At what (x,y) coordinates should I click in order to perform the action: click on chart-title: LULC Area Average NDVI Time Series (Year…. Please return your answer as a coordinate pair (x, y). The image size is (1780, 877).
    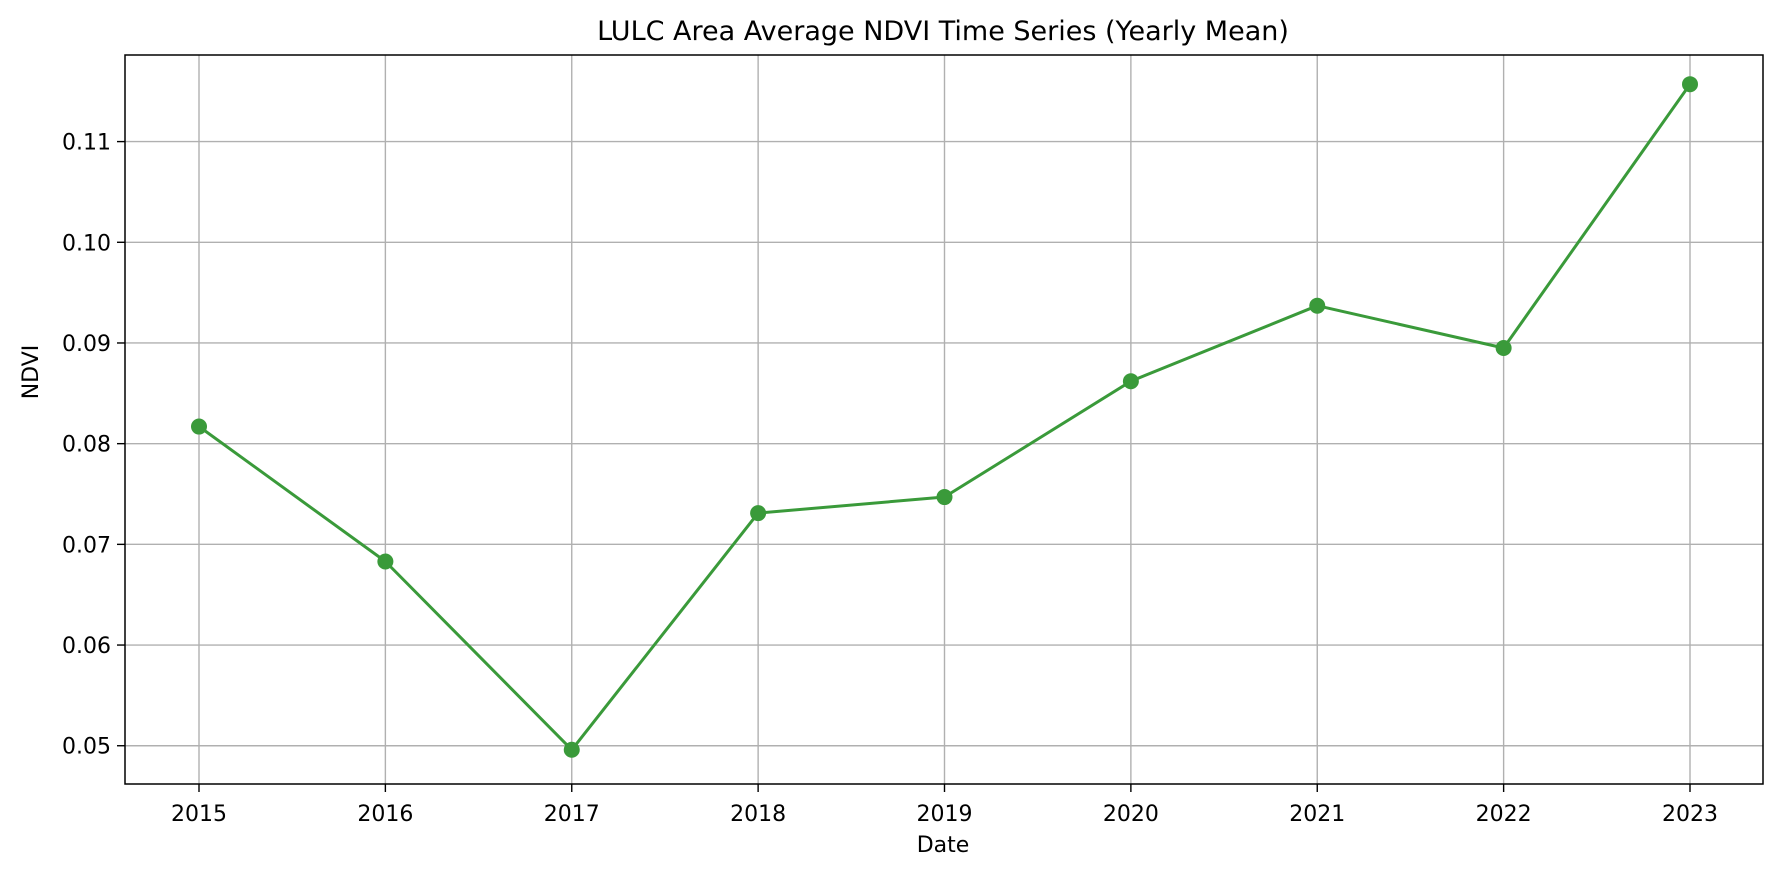
    Looking at the image, I should click on (943, 31).